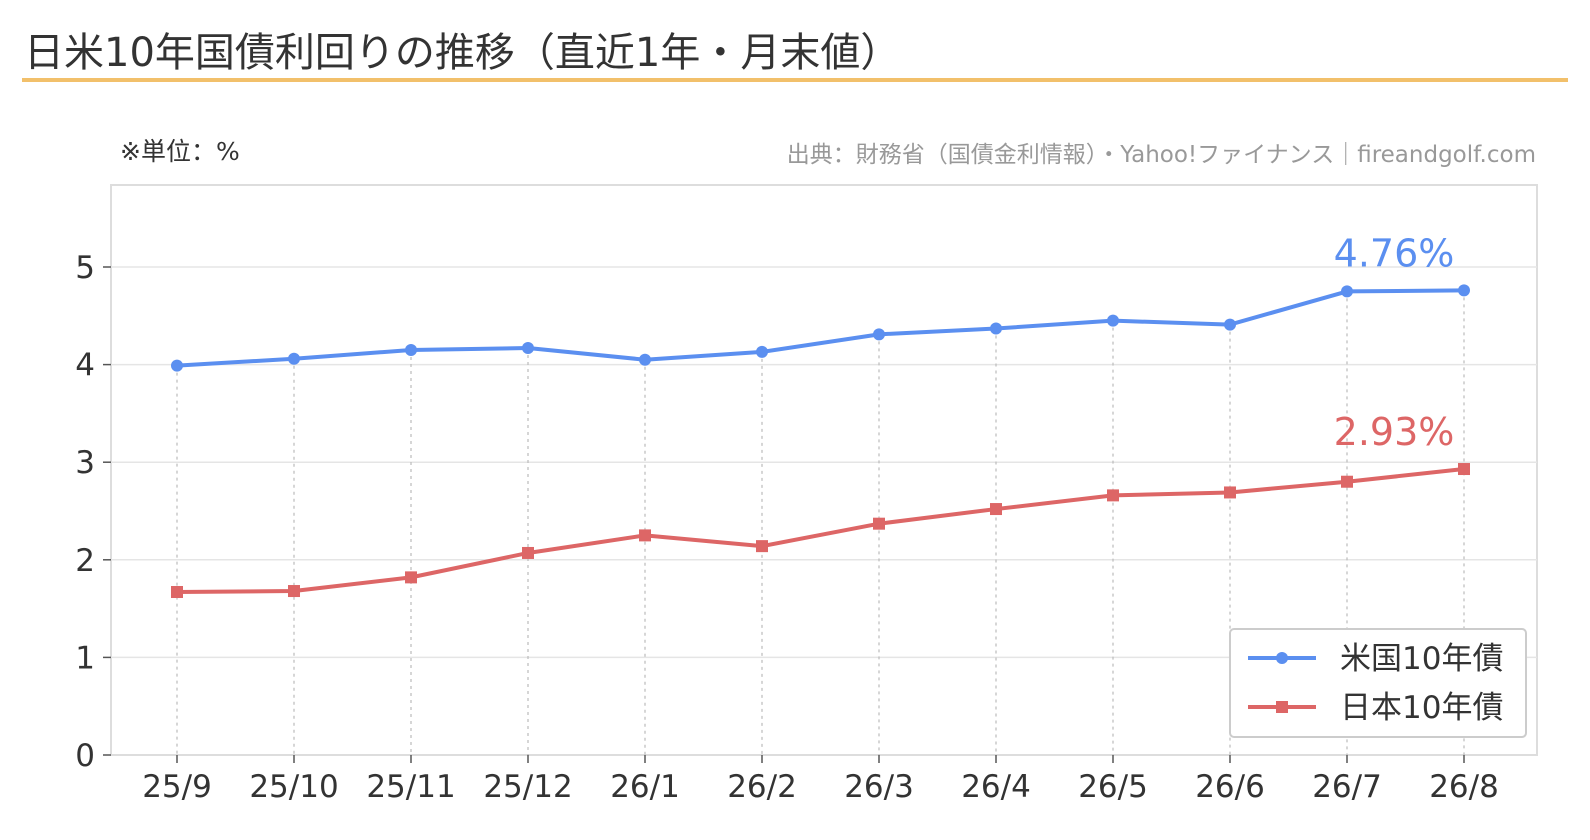 The height and width of the screenshot is (840, 1590). Describe the element at coordinates (1394, 432) in the screenshot. I see `end-label-jp: 2.93%` at that location.